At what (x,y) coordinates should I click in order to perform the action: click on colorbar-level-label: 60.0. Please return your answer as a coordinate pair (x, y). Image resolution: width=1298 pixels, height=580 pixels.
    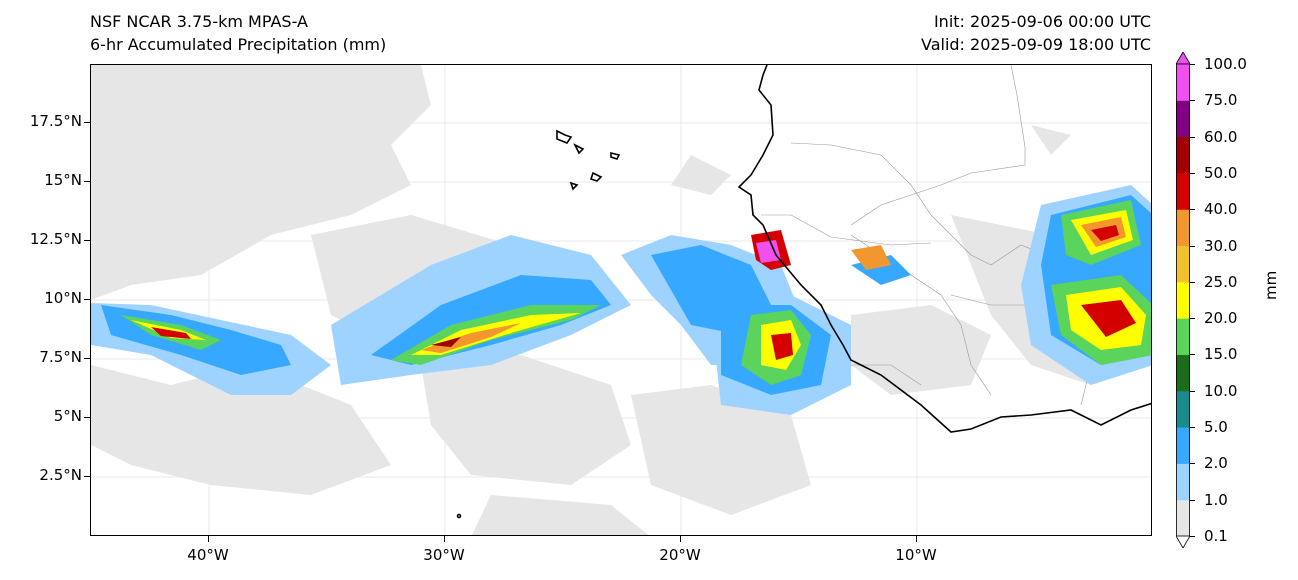
    Looking at the image, I should click on (1221, 136).